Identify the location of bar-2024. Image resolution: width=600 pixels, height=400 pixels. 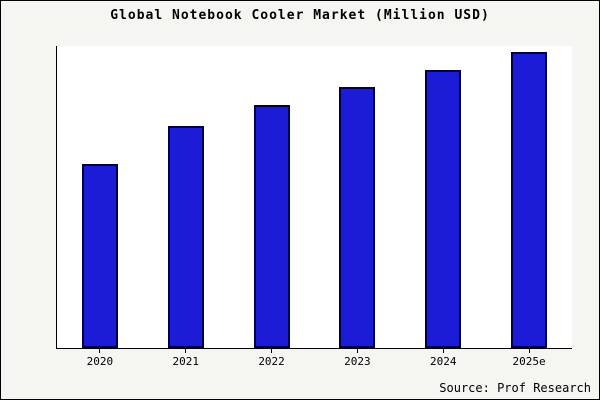
(443, 208).